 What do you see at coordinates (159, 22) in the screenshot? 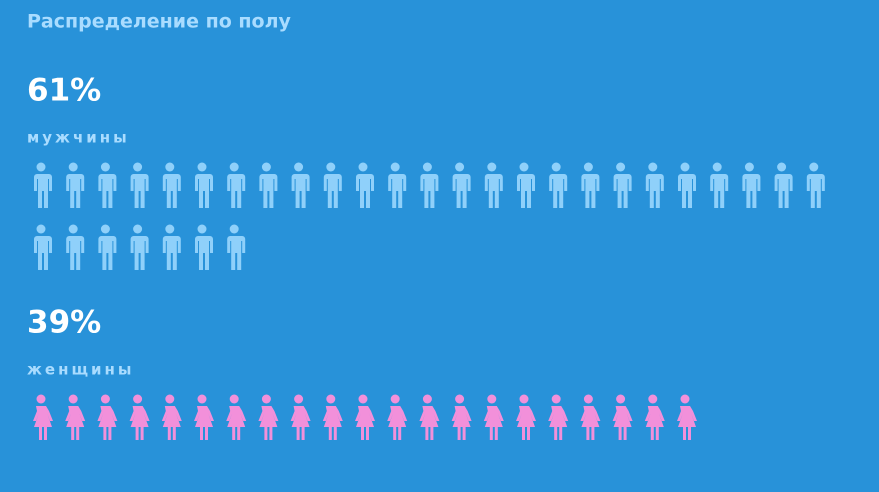
I see `chart-title: Распределение по полу` at bounding box center [159, 22].